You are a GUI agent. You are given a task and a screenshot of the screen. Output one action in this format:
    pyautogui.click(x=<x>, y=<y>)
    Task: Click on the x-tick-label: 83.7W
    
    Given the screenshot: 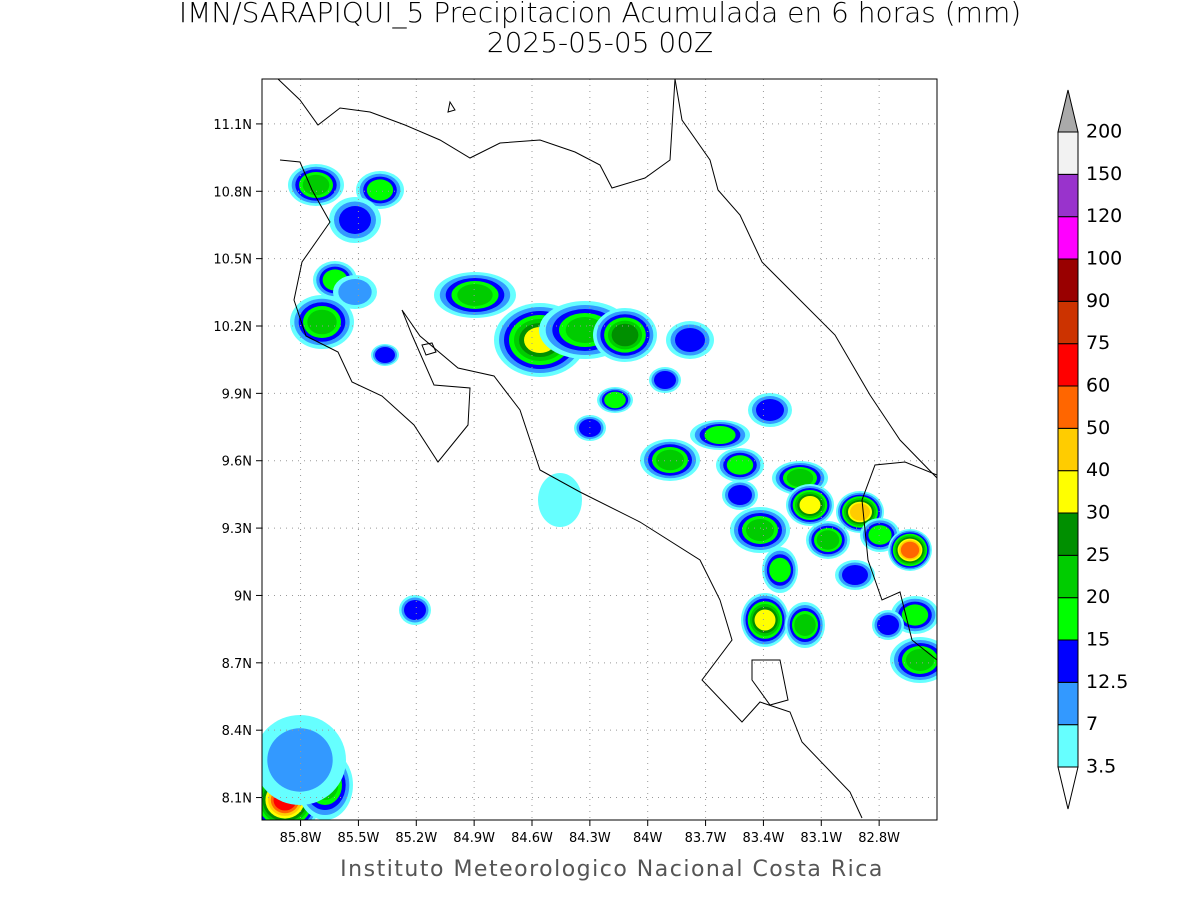 What is the action you would take?
    pyautogui.click(x=706, y=838)
    